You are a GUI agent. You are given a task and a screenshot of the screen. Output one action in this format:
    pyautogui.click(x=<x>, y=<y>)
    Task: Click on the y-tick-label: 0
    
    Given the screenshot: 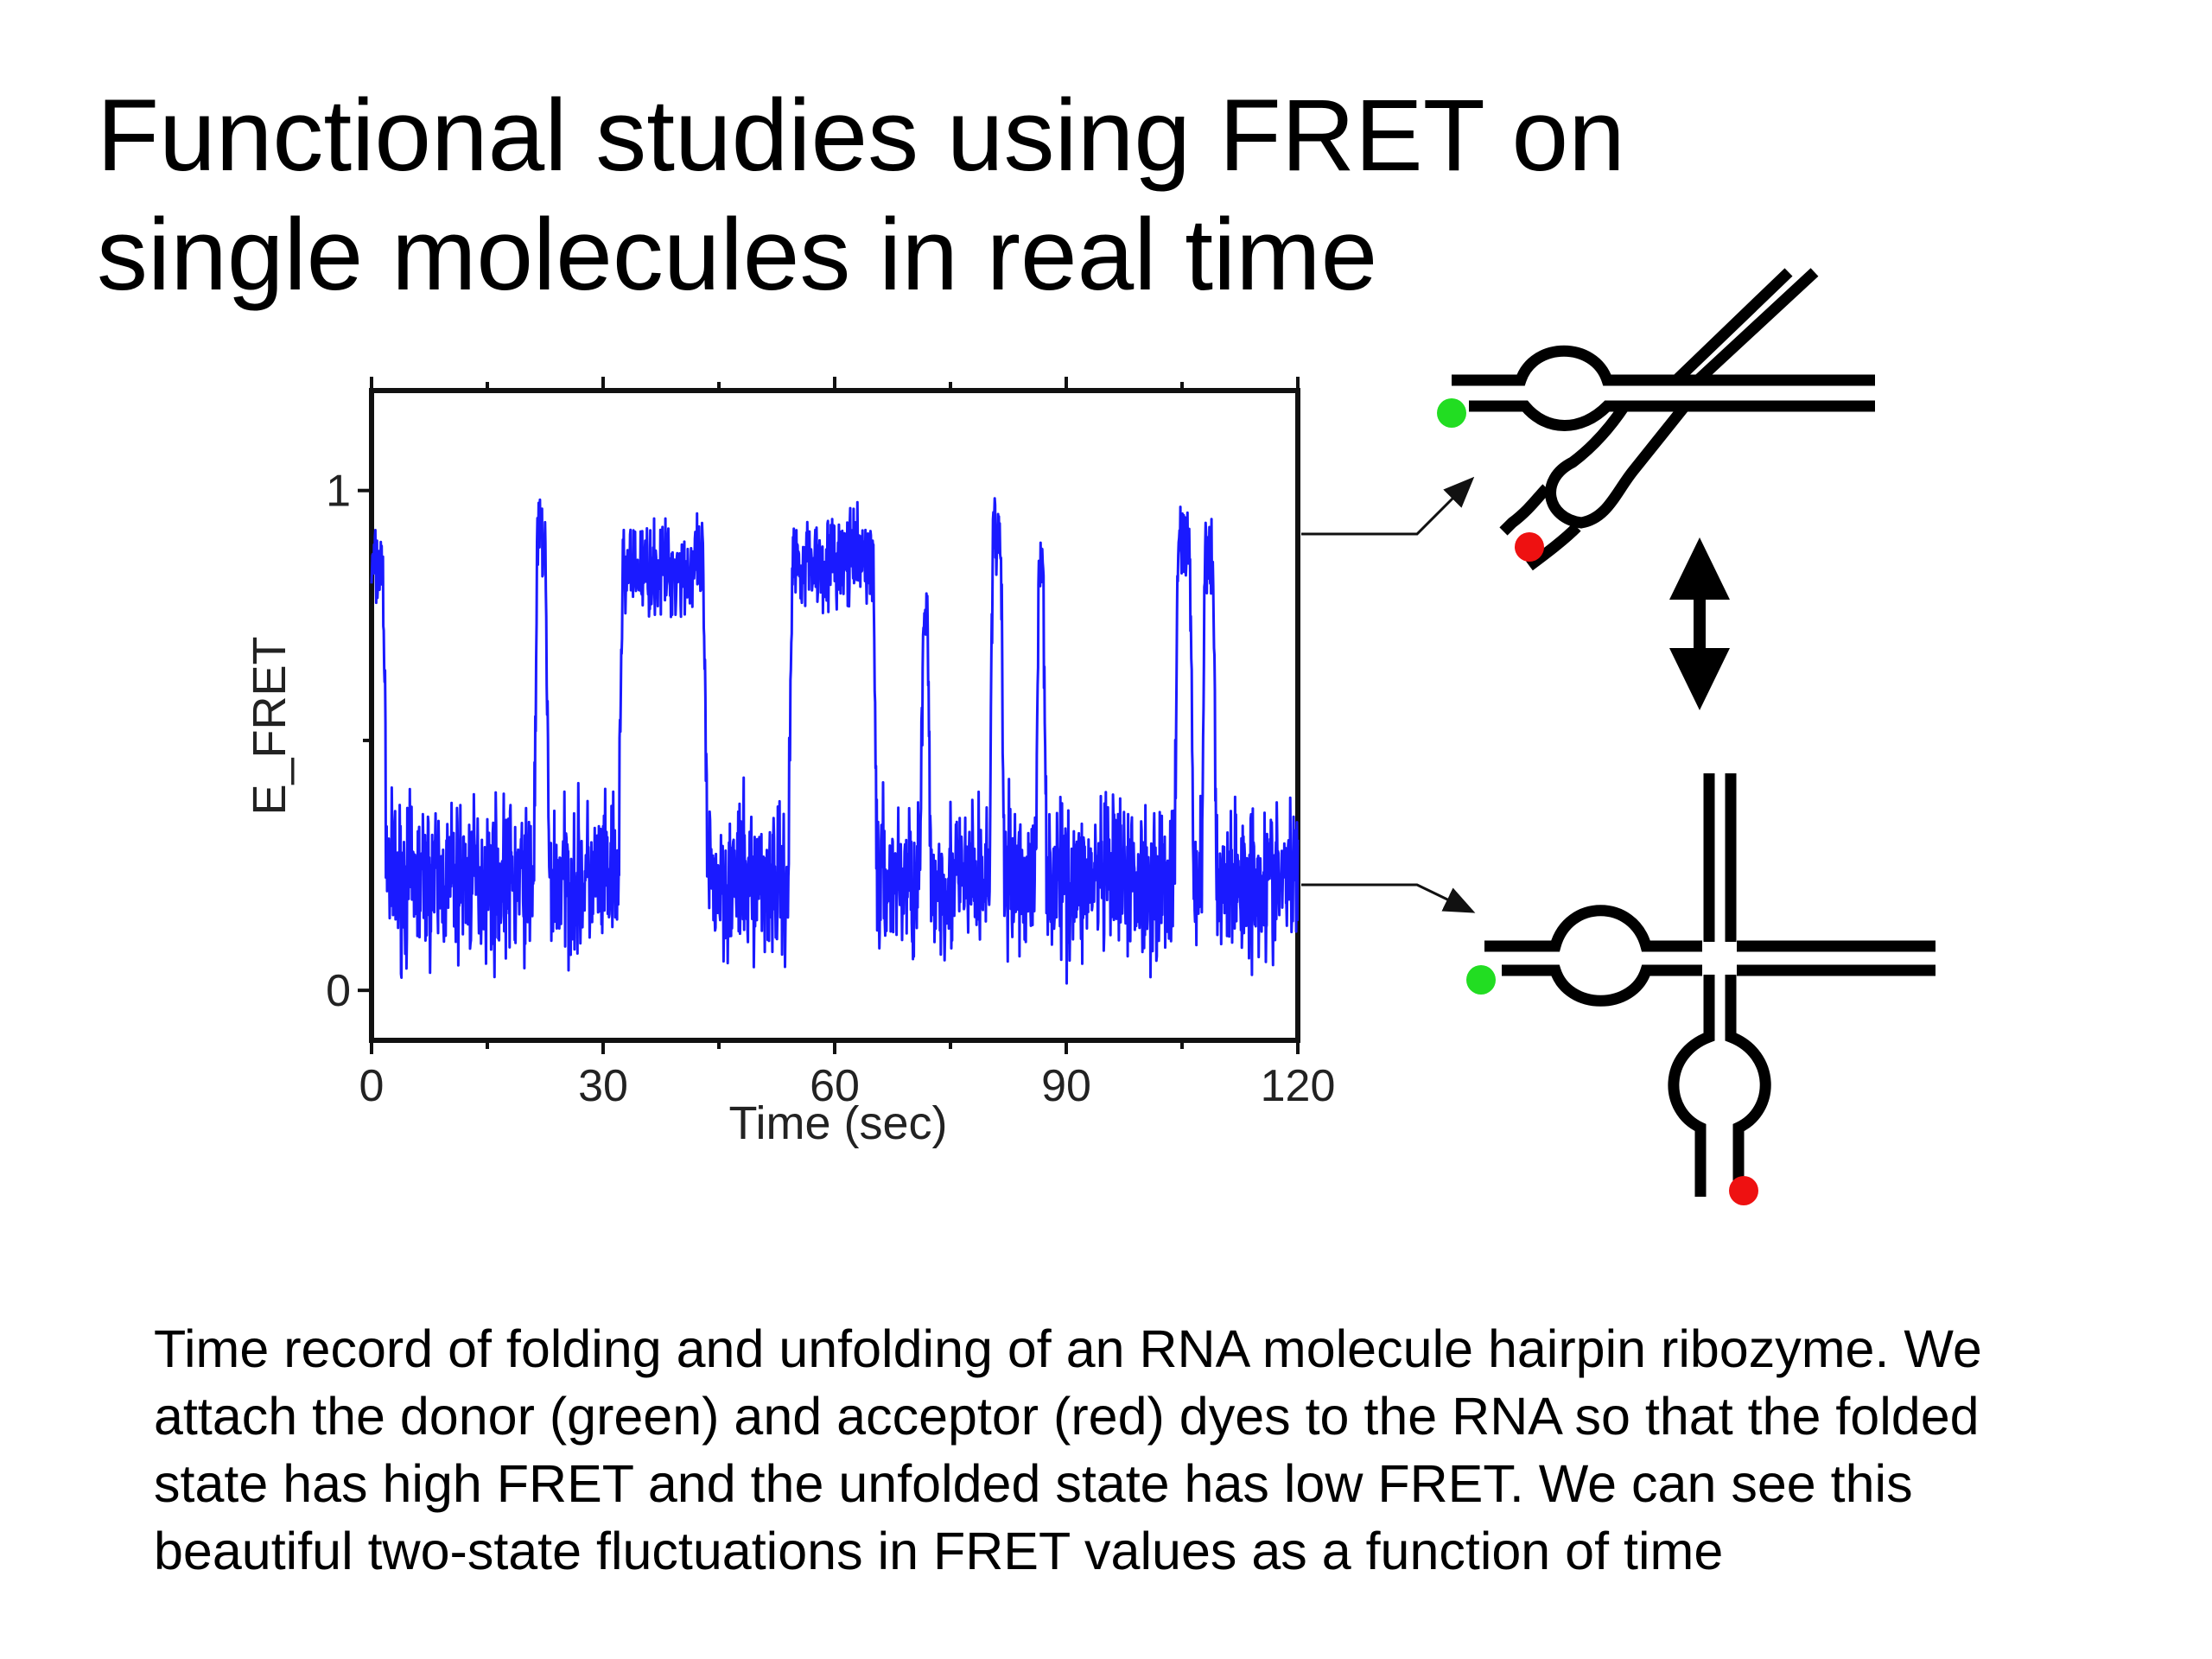 What is the action you would take?
    pyautogui.click(x=338, y=991)
    